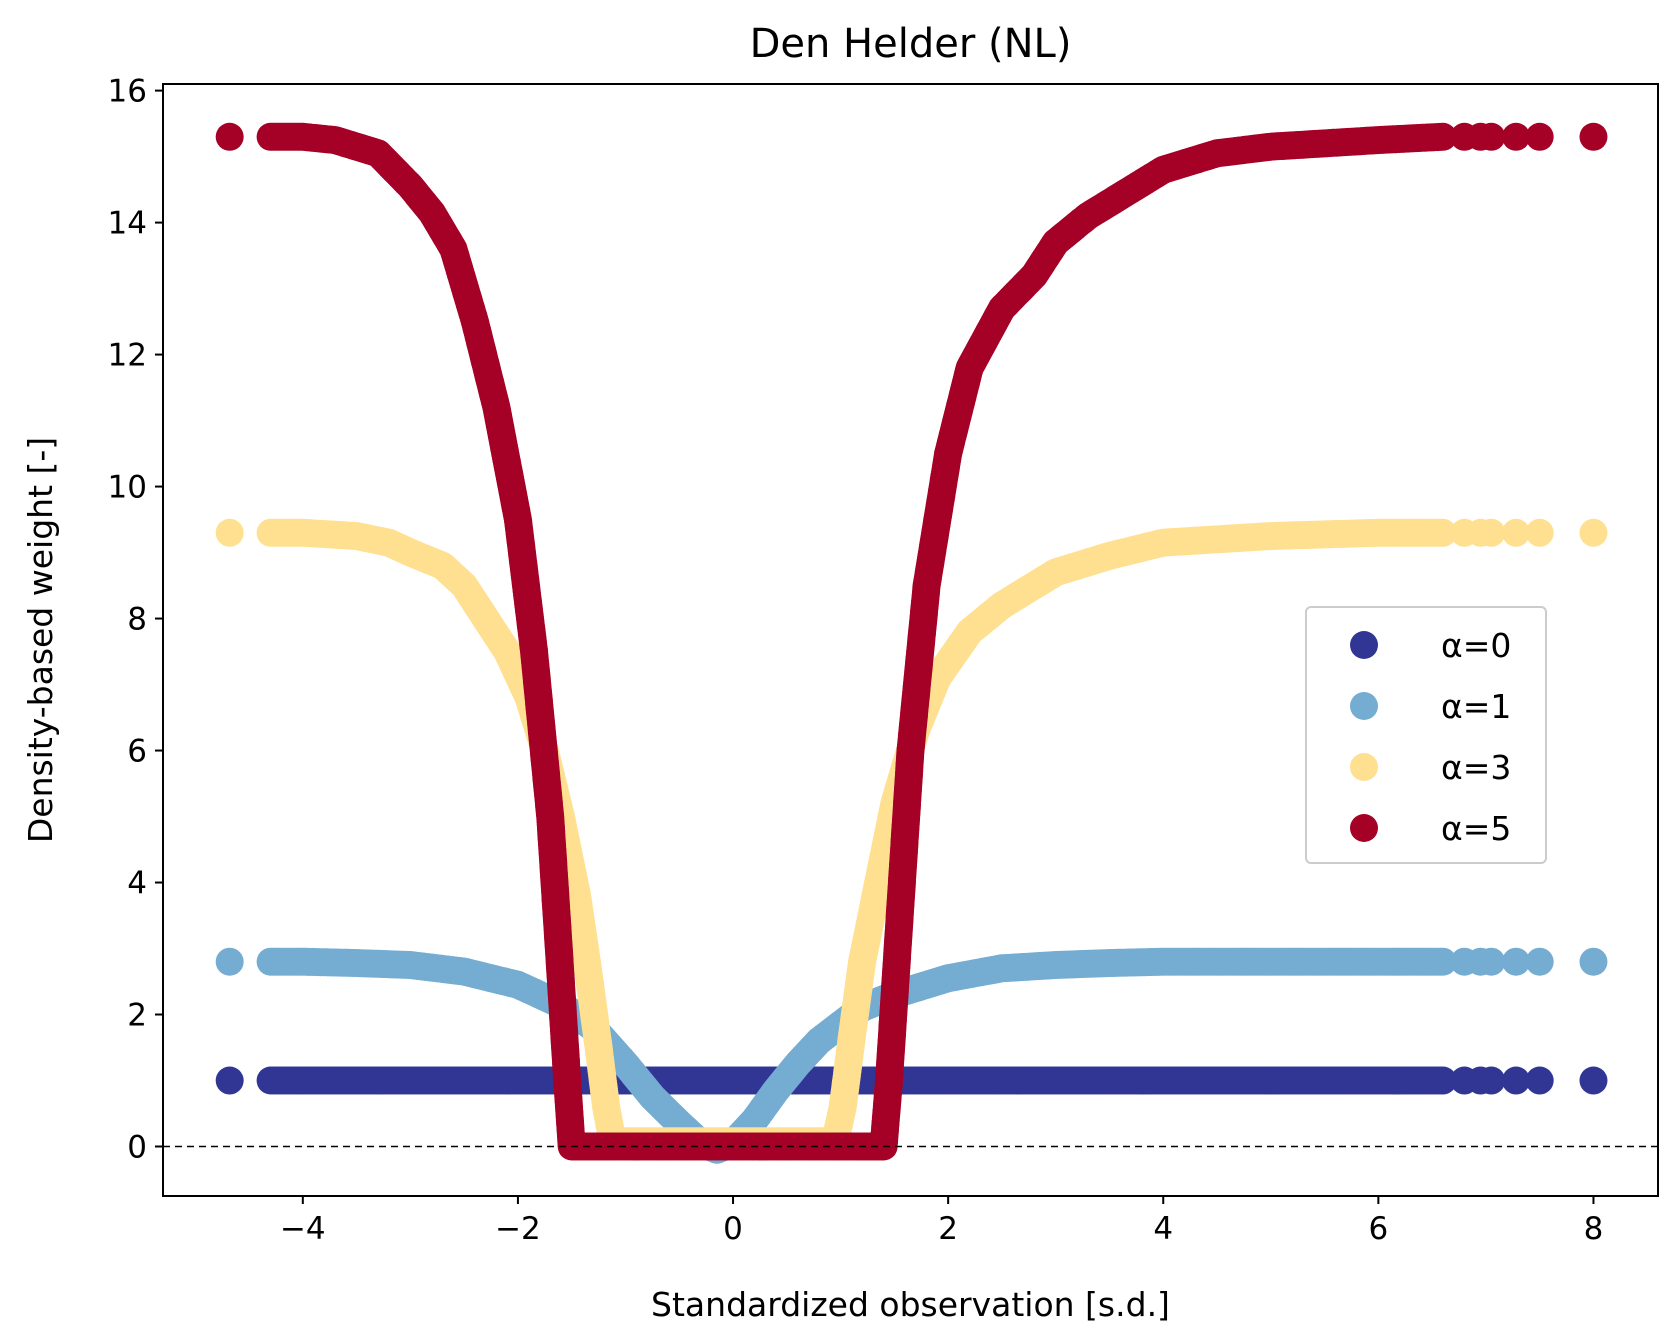  What do you see at coordinates (733, 1229) in the screenshot?
I see `x-tick-label: 0` at bounding box center [733, 1229].